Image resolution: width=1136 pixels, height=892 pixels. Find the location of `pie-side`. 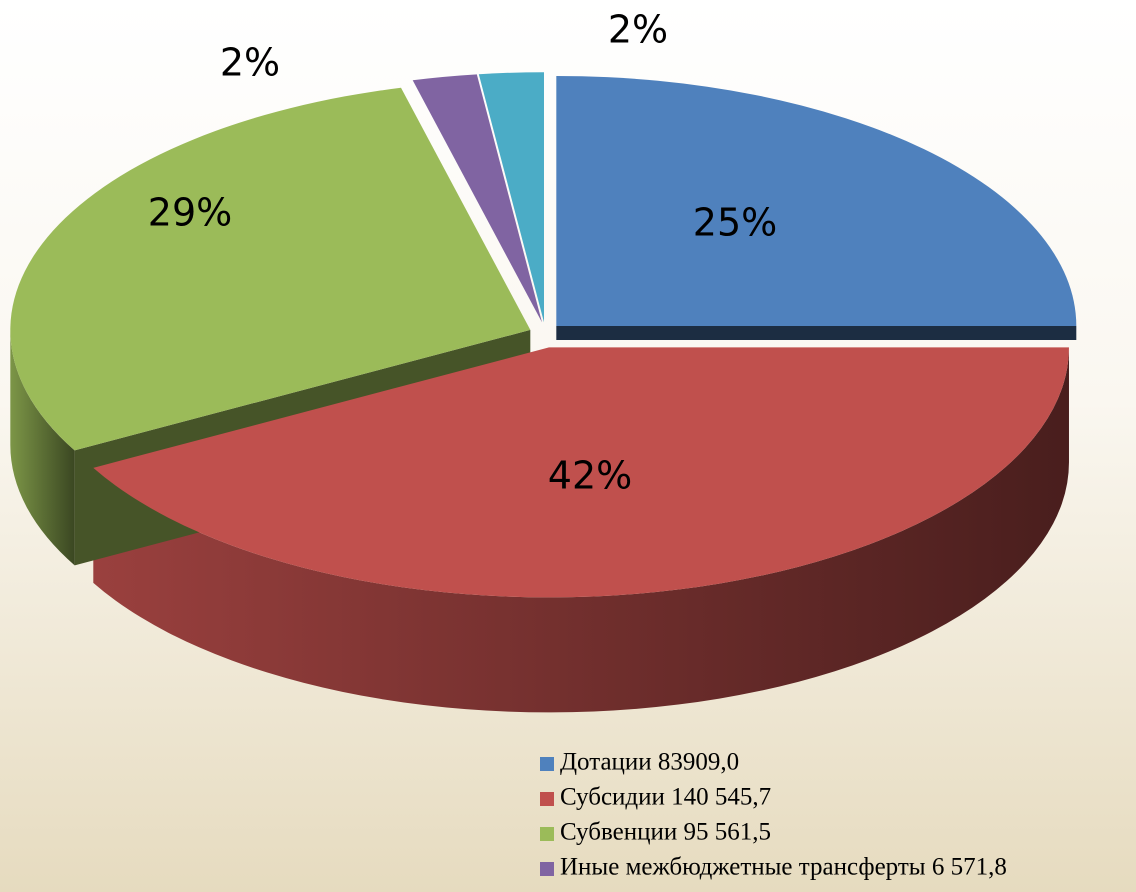

pie-side is located at coordinates (42, 447).